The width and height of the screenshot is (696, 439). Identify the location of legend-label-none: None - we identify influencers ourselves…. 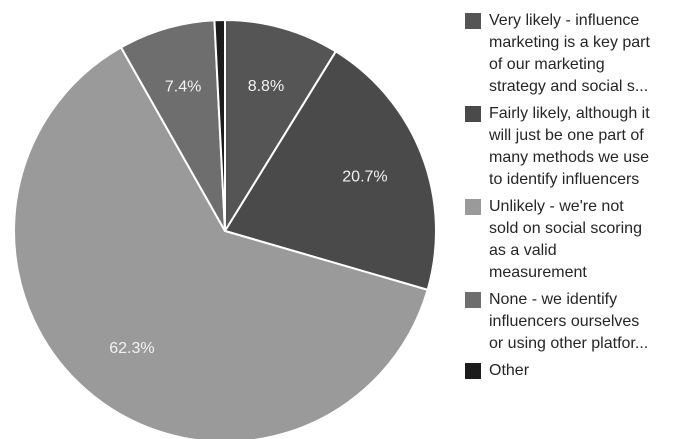
(569, 321).